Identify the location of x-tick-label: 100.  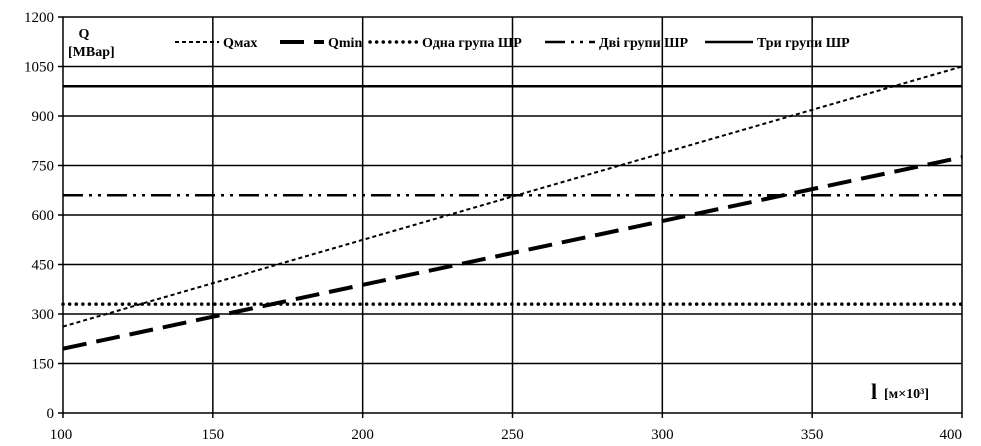
(61, 435).